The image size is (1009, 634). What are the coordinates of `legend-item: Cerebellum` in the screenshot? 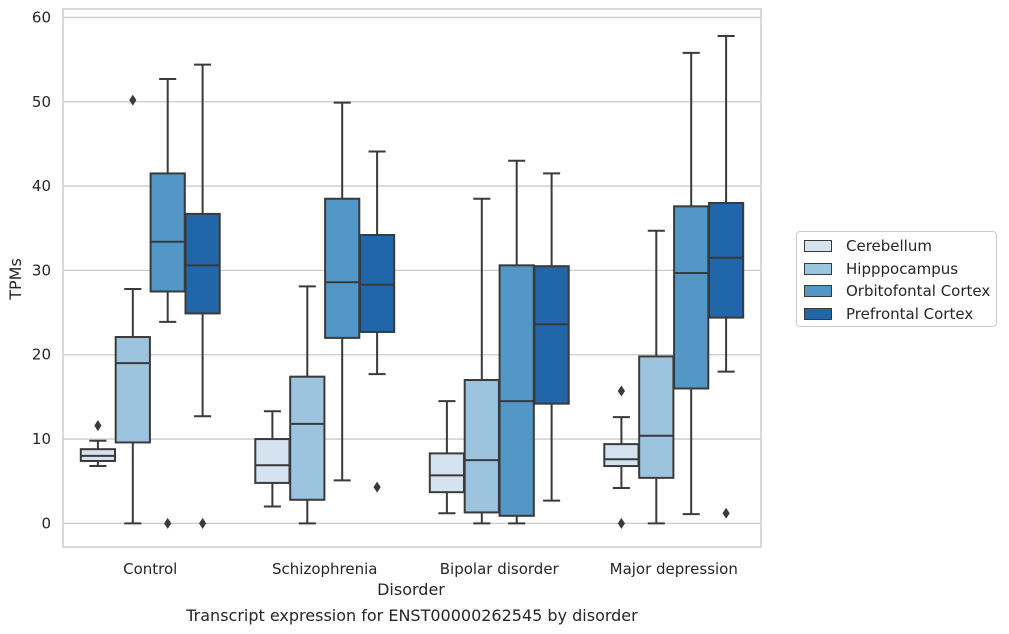 It's located at (900, 246).